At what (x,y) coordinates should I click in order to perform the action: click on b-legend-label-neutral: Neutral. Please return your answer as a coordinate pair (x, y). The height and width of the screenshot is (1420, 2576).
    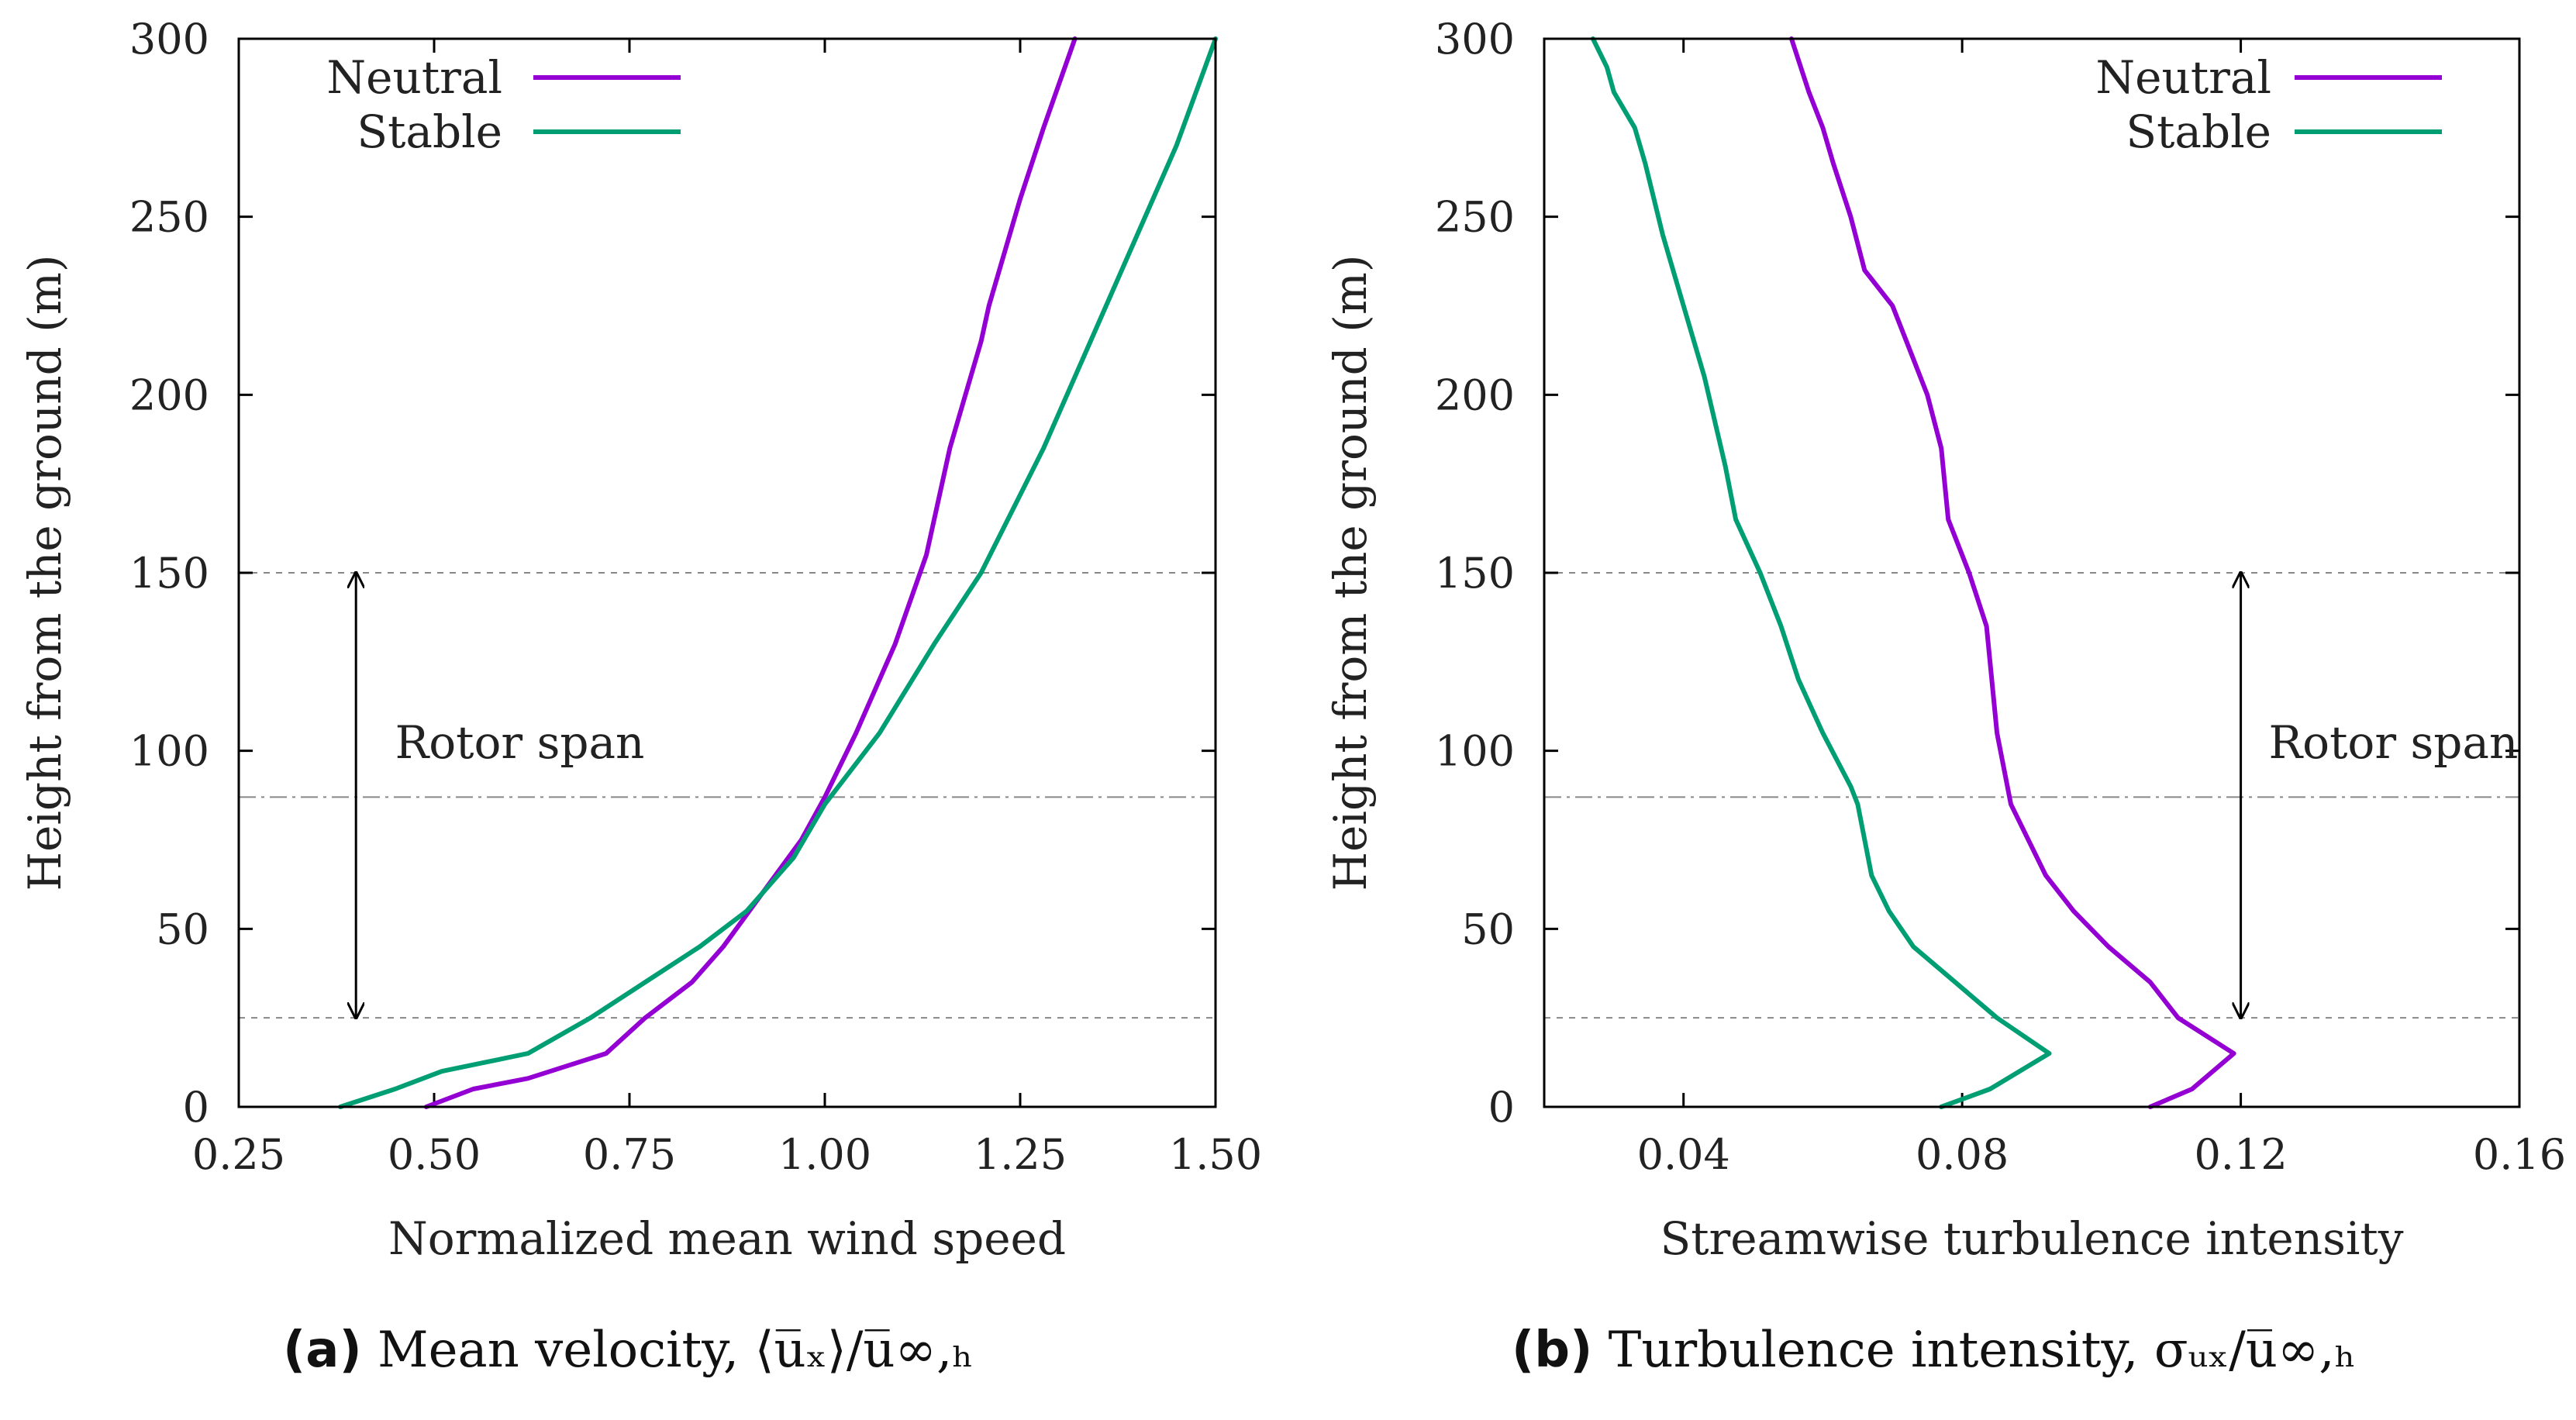
    Looking at the image, I should click on (2183, 77).